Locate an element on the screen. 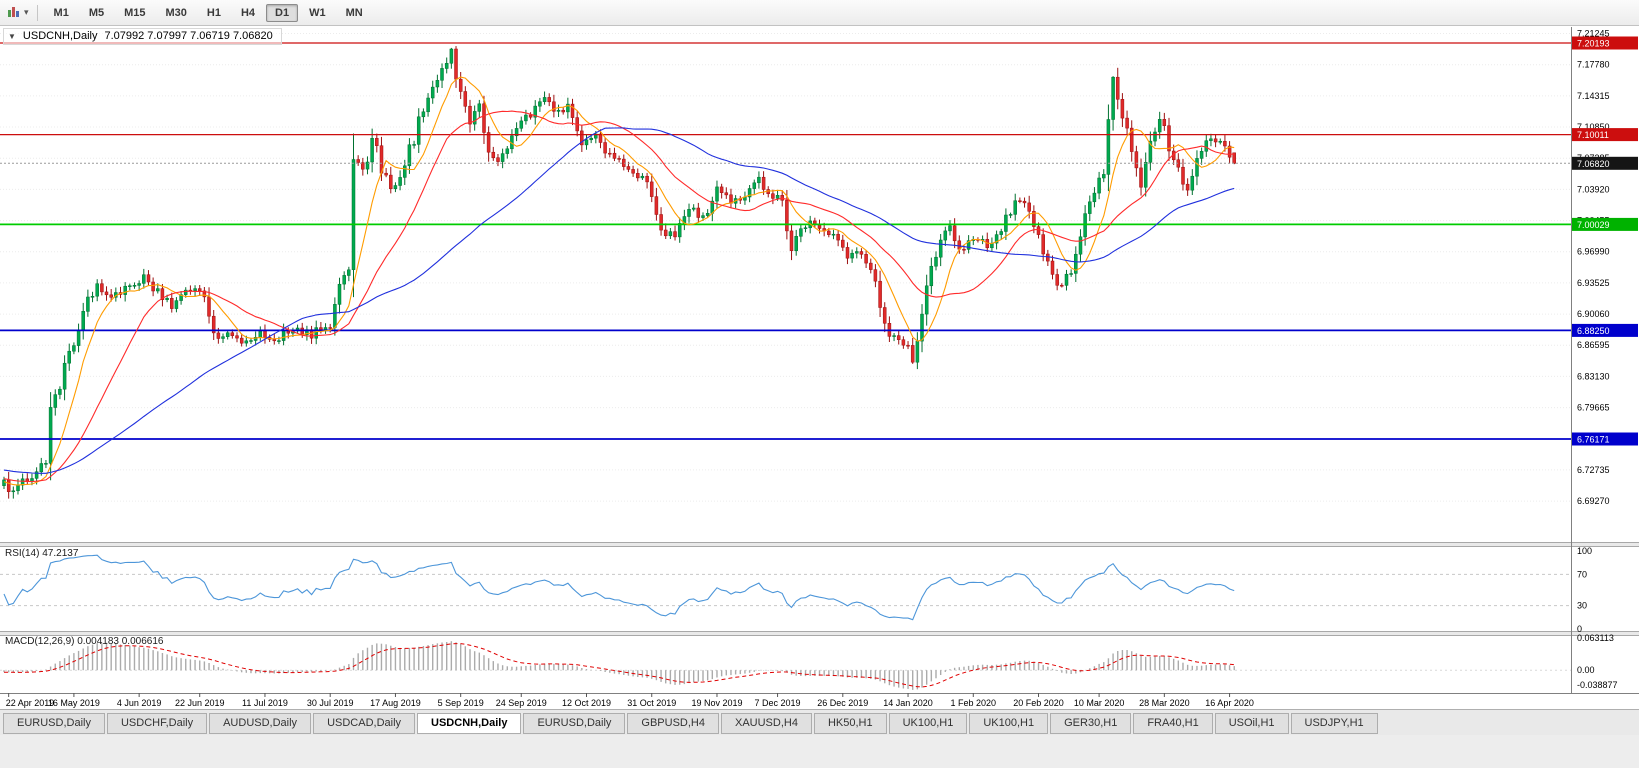 This screenshot has width=1639, height=768. chart-tab-usdcad-daily: USDCAD,Daily is located at coordinates (364, 723).